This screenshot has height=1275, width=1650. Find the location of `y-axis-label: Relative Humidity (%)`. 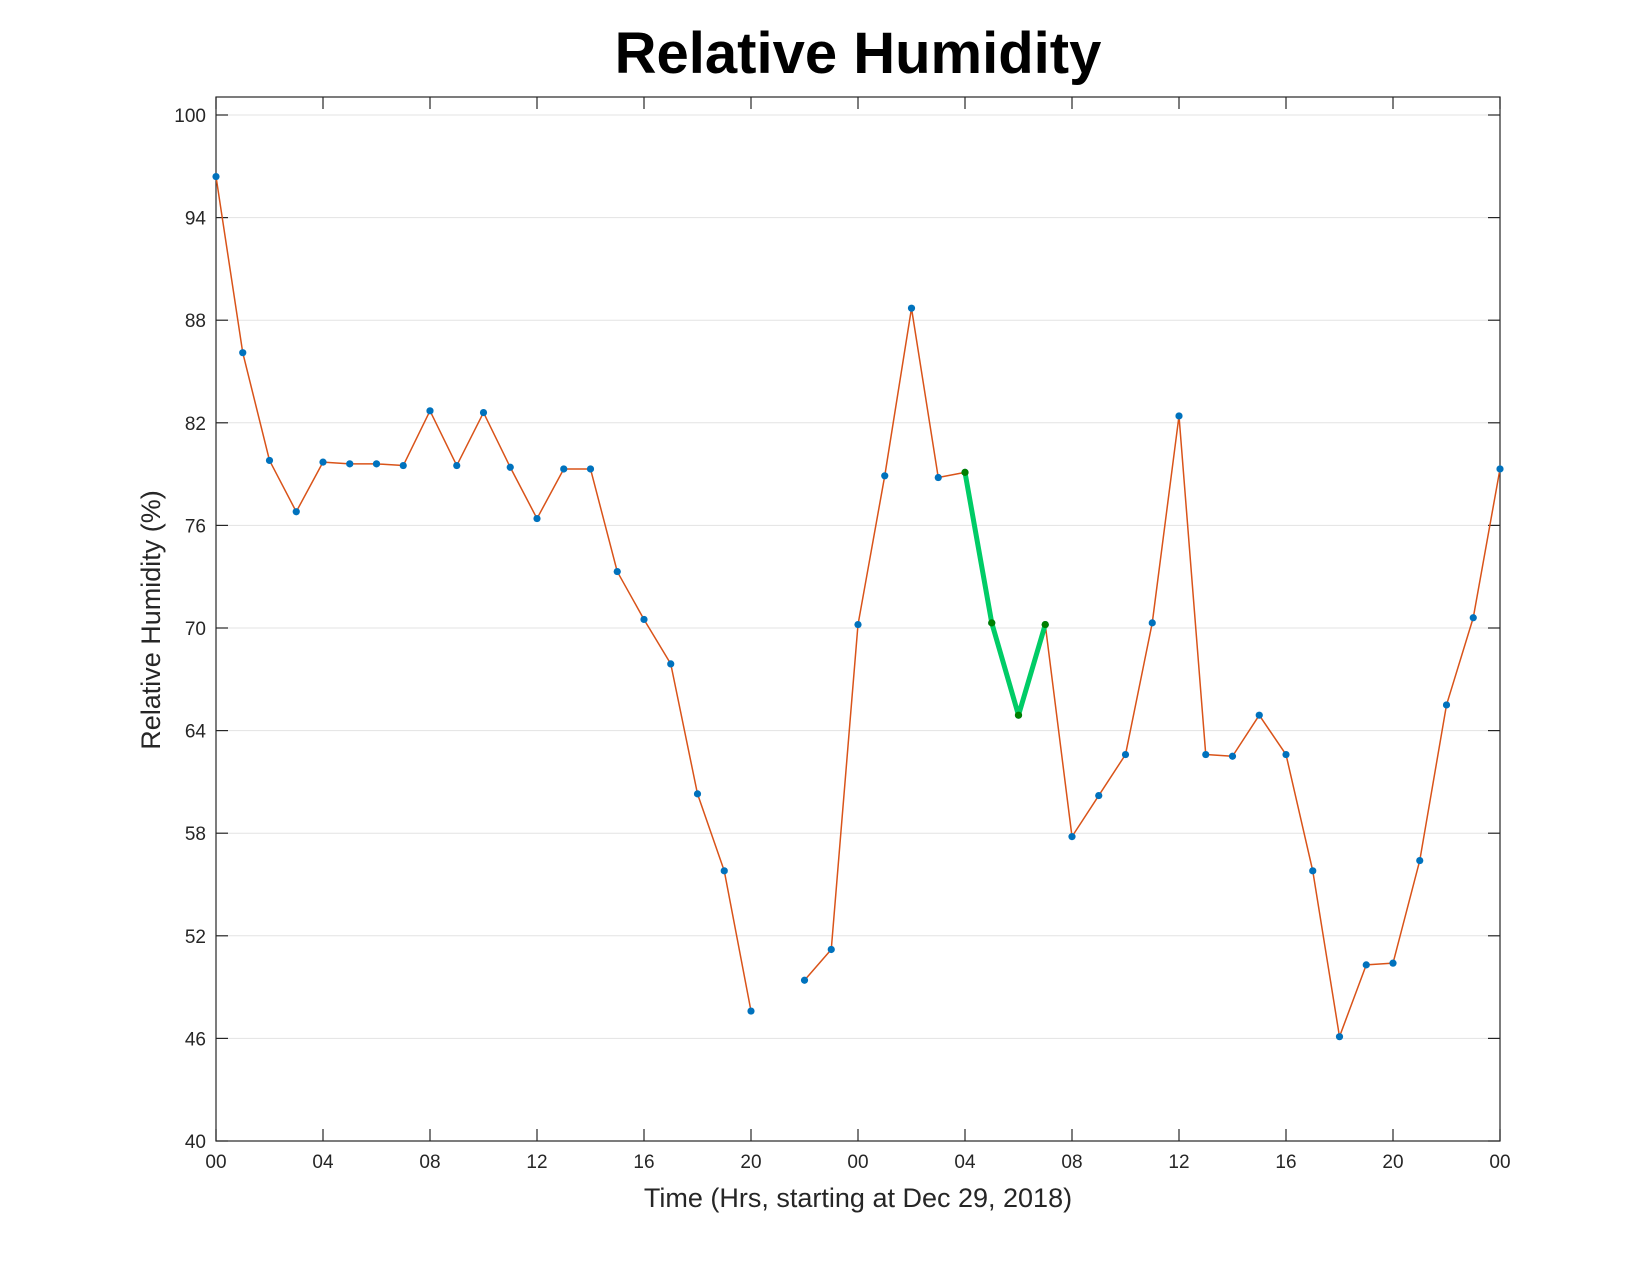

y-axis-label: Relative Humidity (%) is located at coordinates (151, 620).